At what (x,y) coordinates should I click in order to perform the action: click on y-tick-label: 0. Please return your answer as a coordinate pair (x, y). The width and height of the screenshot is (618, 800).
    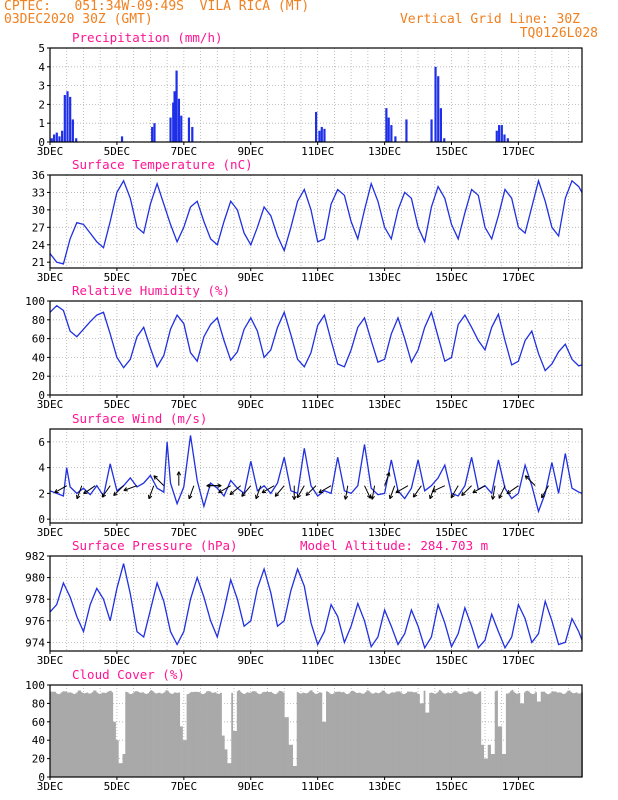
    Looking at the image, I should click on (41, 142).